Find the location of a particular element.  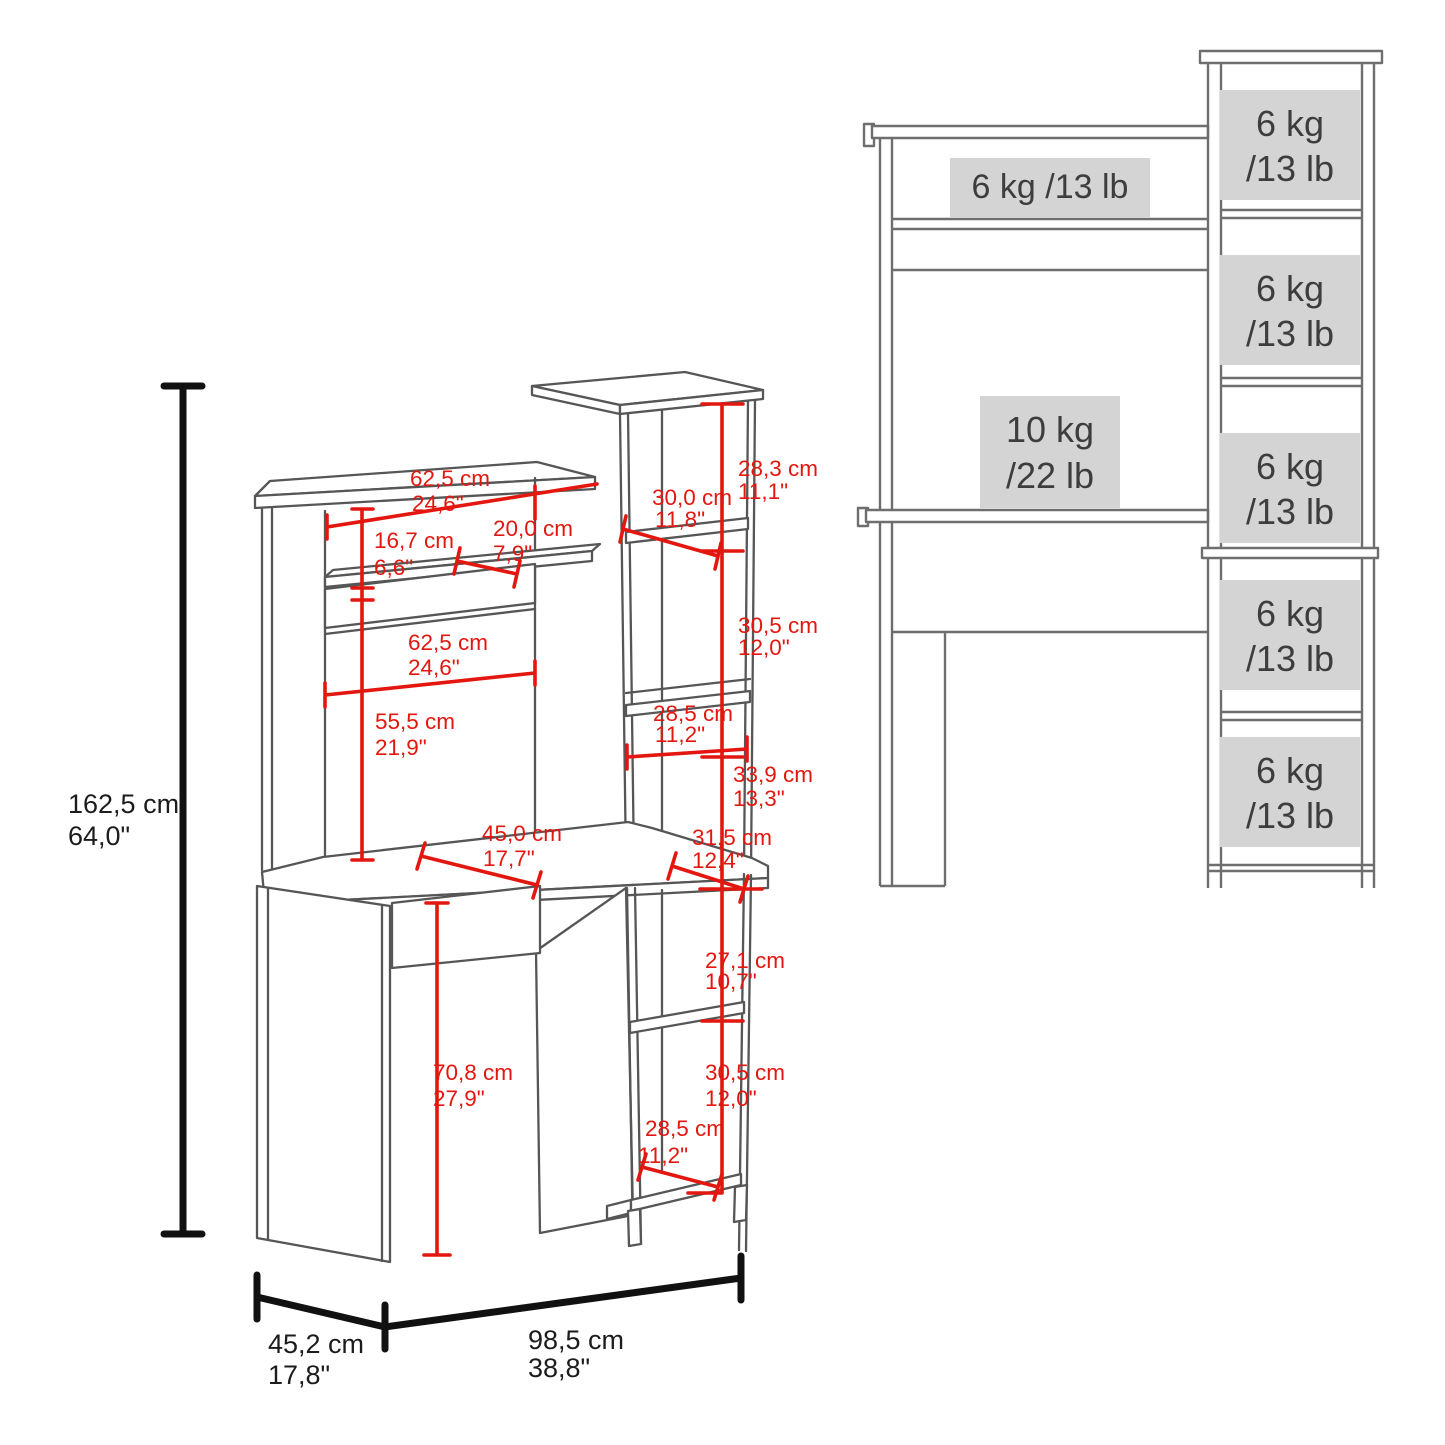

dim-inch-label: 11,8" is located at coordinates (680, 519).